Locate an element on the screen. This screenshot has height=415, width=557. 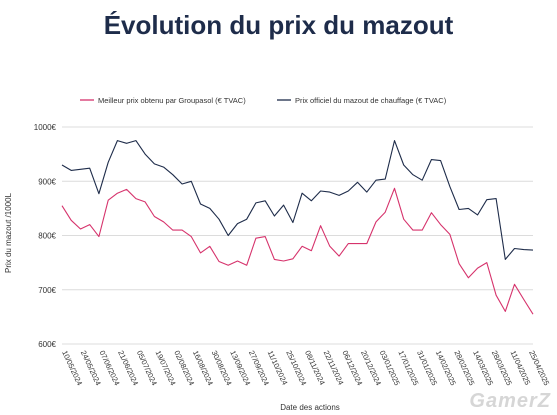
y-axis-label: Prix du mazout /1000L is located at coordinates (8, 232).